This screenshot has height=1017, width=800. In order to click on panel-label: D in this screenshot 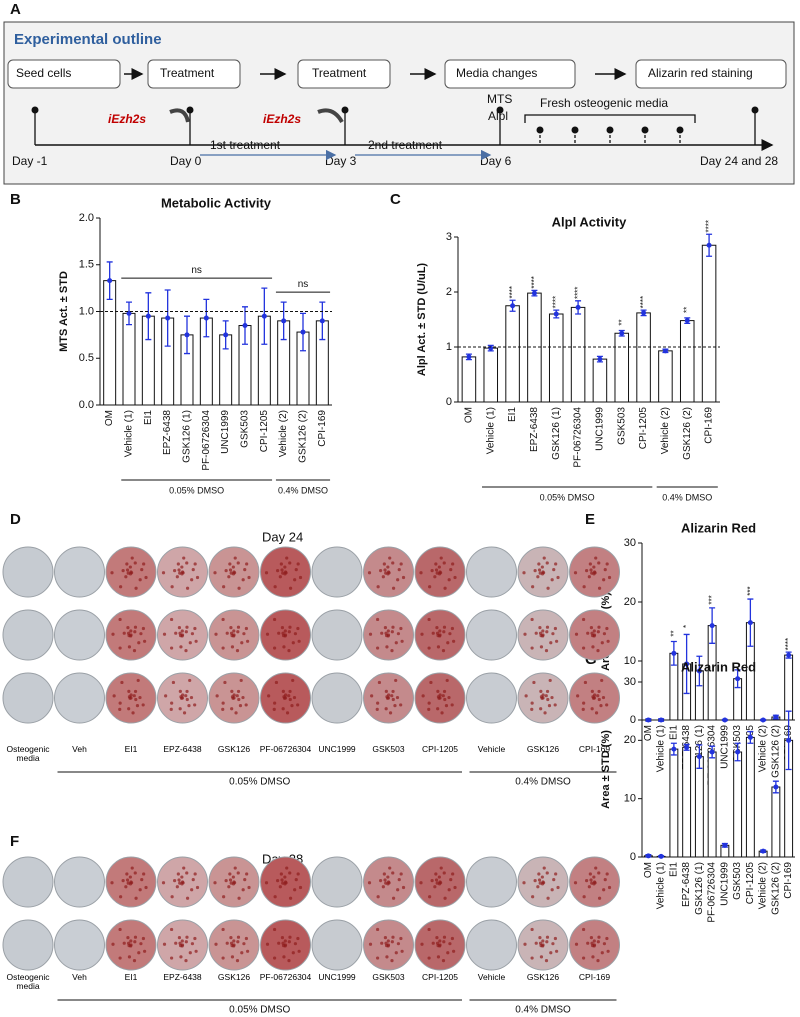, I will do `click(15, 519)`.